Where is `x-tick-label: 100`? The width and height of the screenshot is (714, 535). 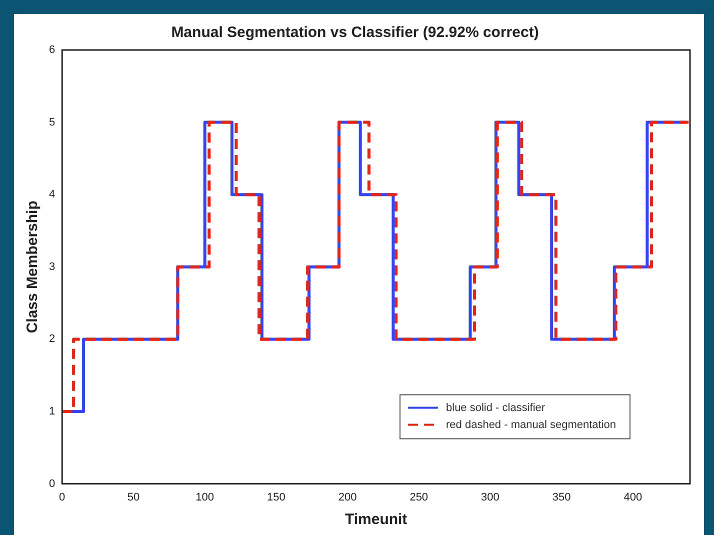
x-tick-label: 100 is located at coordinates (205, 497).